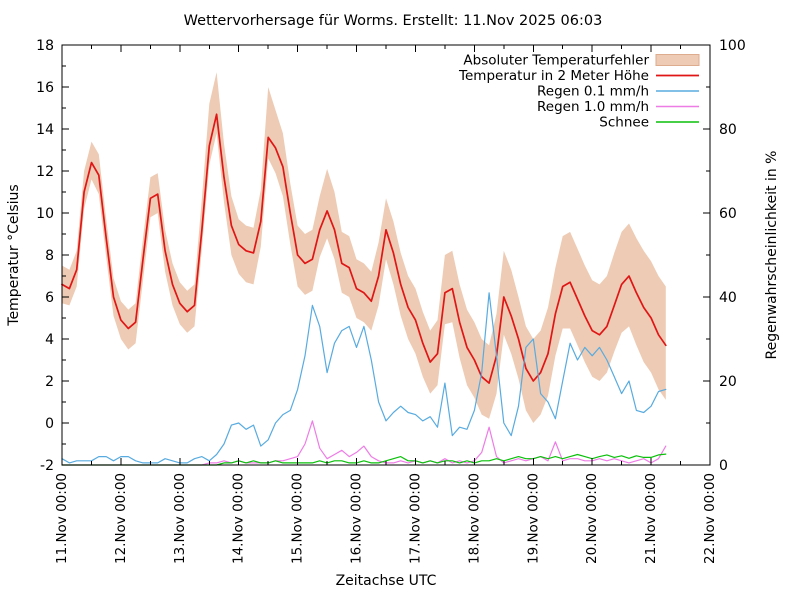 The image size is (800, 604). I want to click on x-tick-label: 22.Nov 00:00, so click(710, 518).